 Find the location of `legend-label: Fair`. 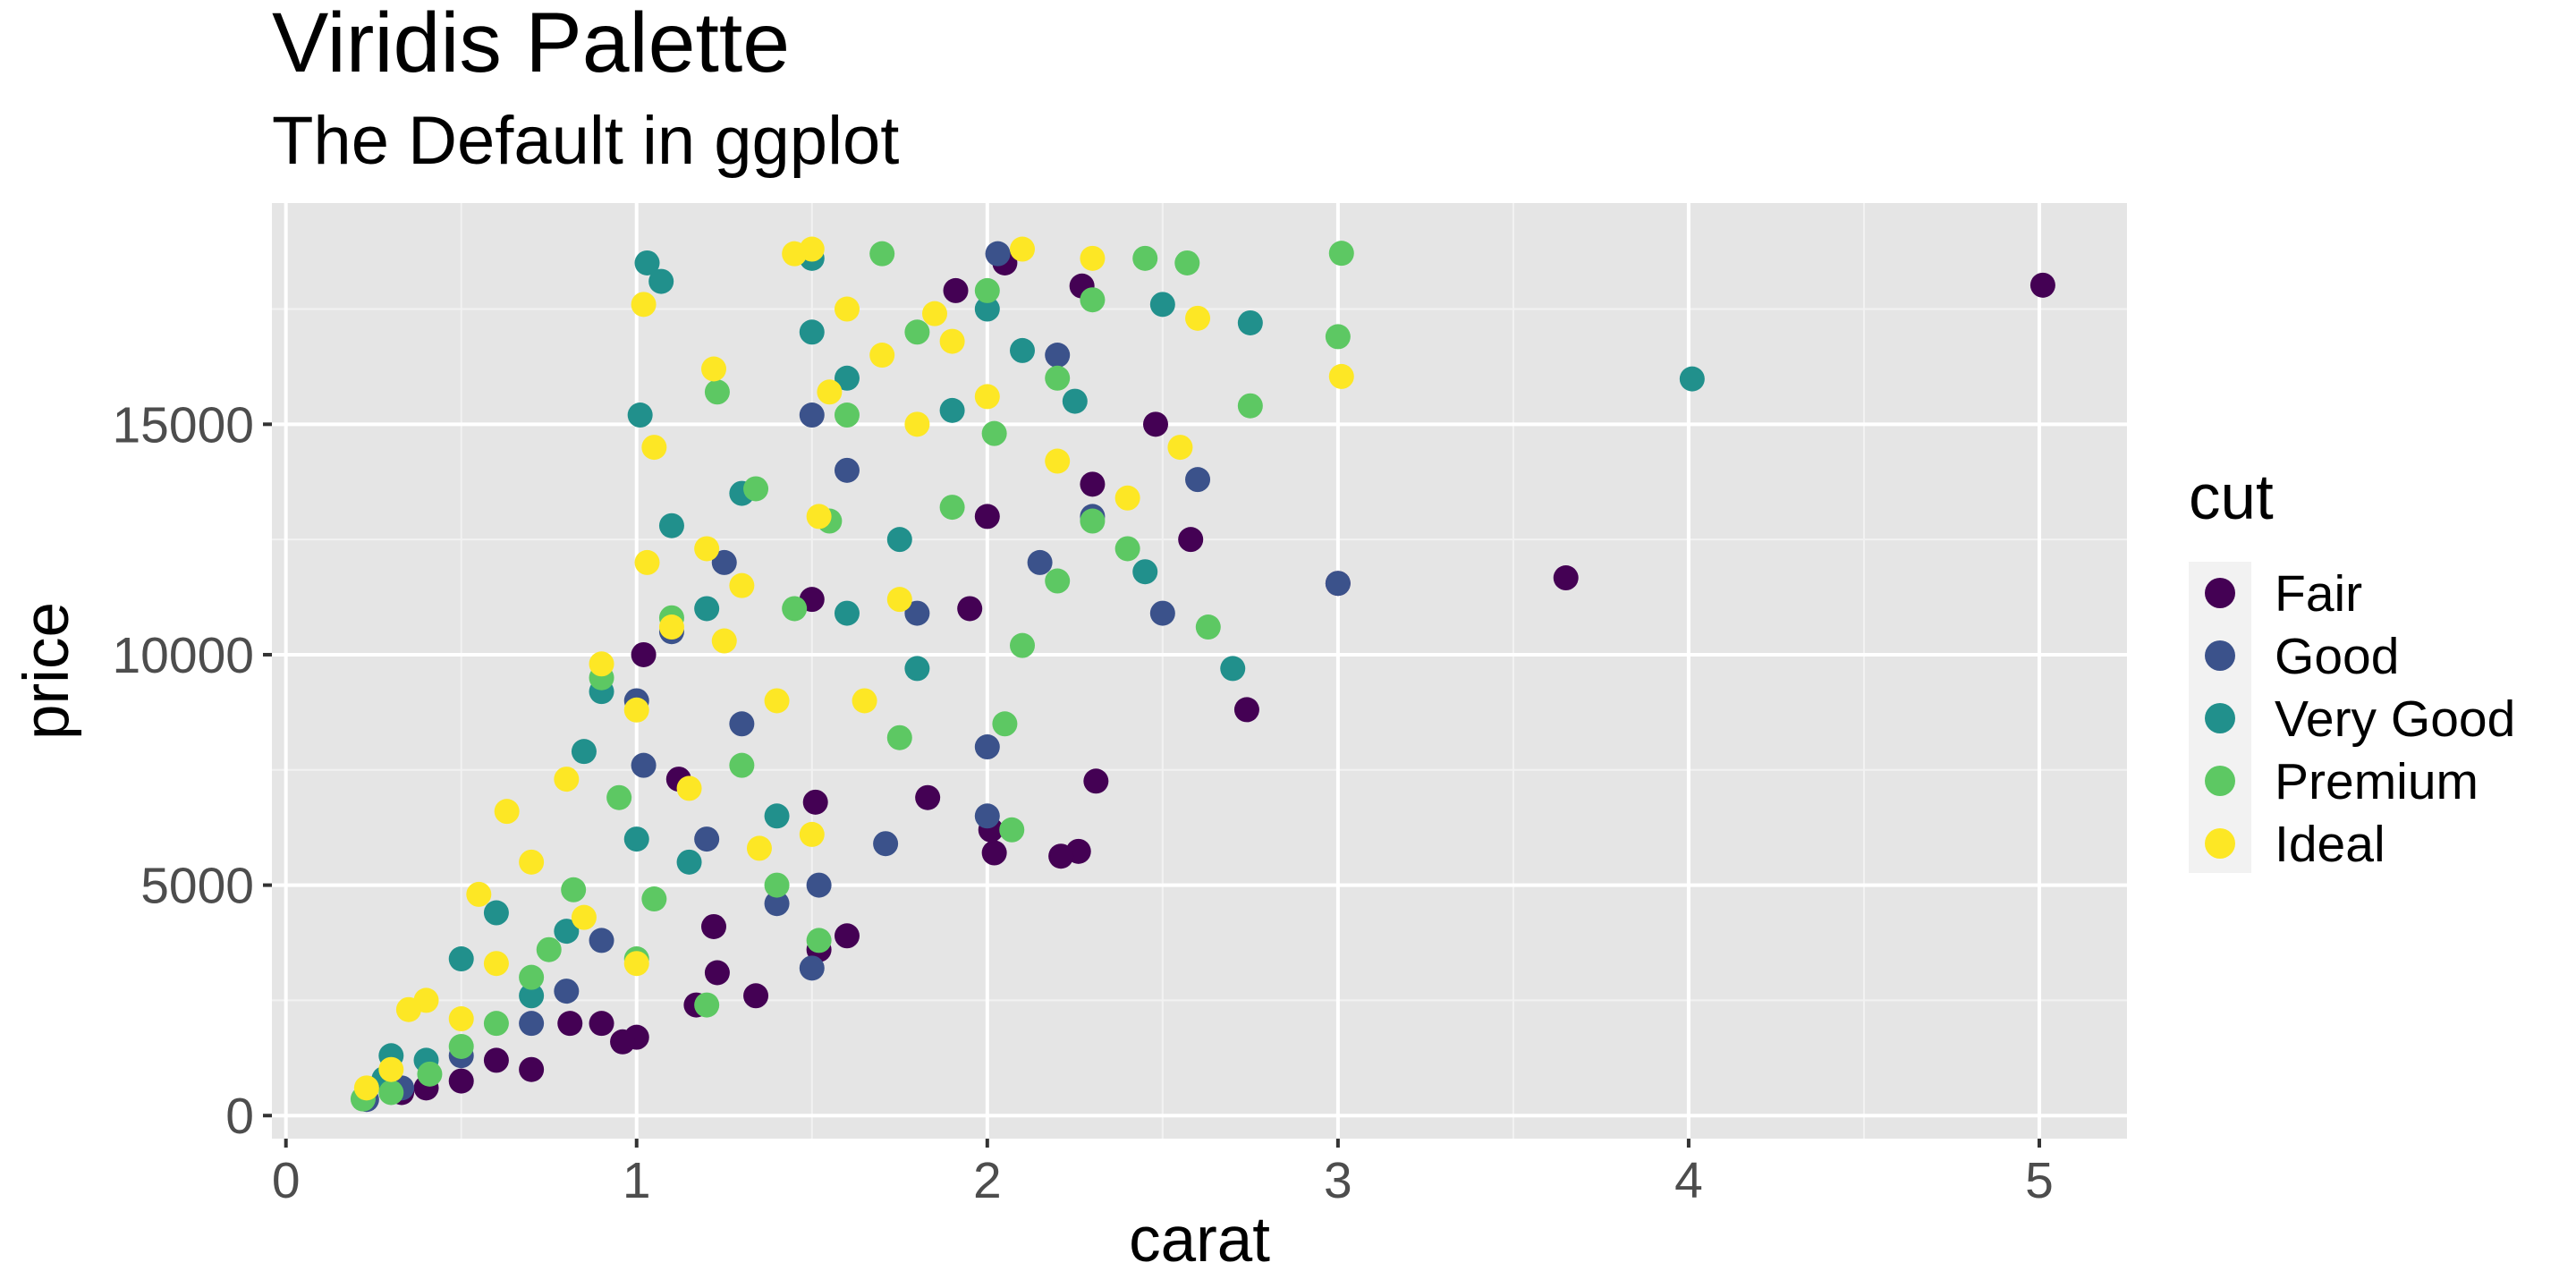

legend-label: Fair is located at coordinates (2318, 594).